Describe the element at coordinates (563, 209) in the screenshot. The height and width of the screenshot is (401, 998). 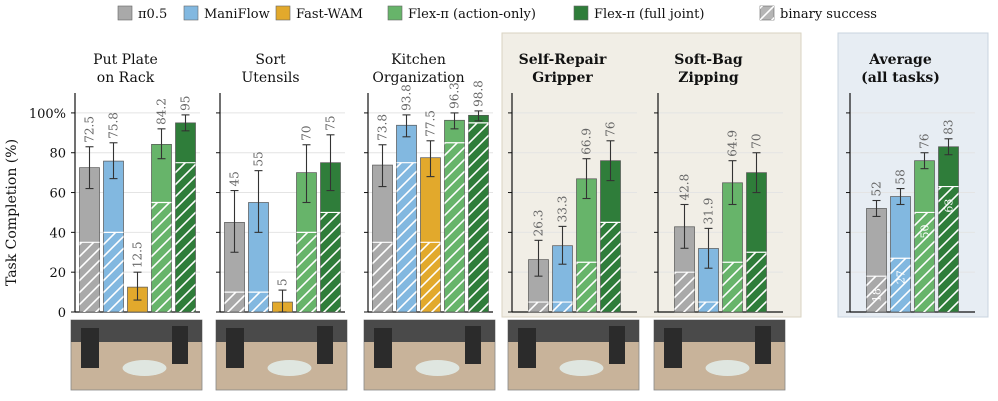
I see `value-label: 33.3` at that location.